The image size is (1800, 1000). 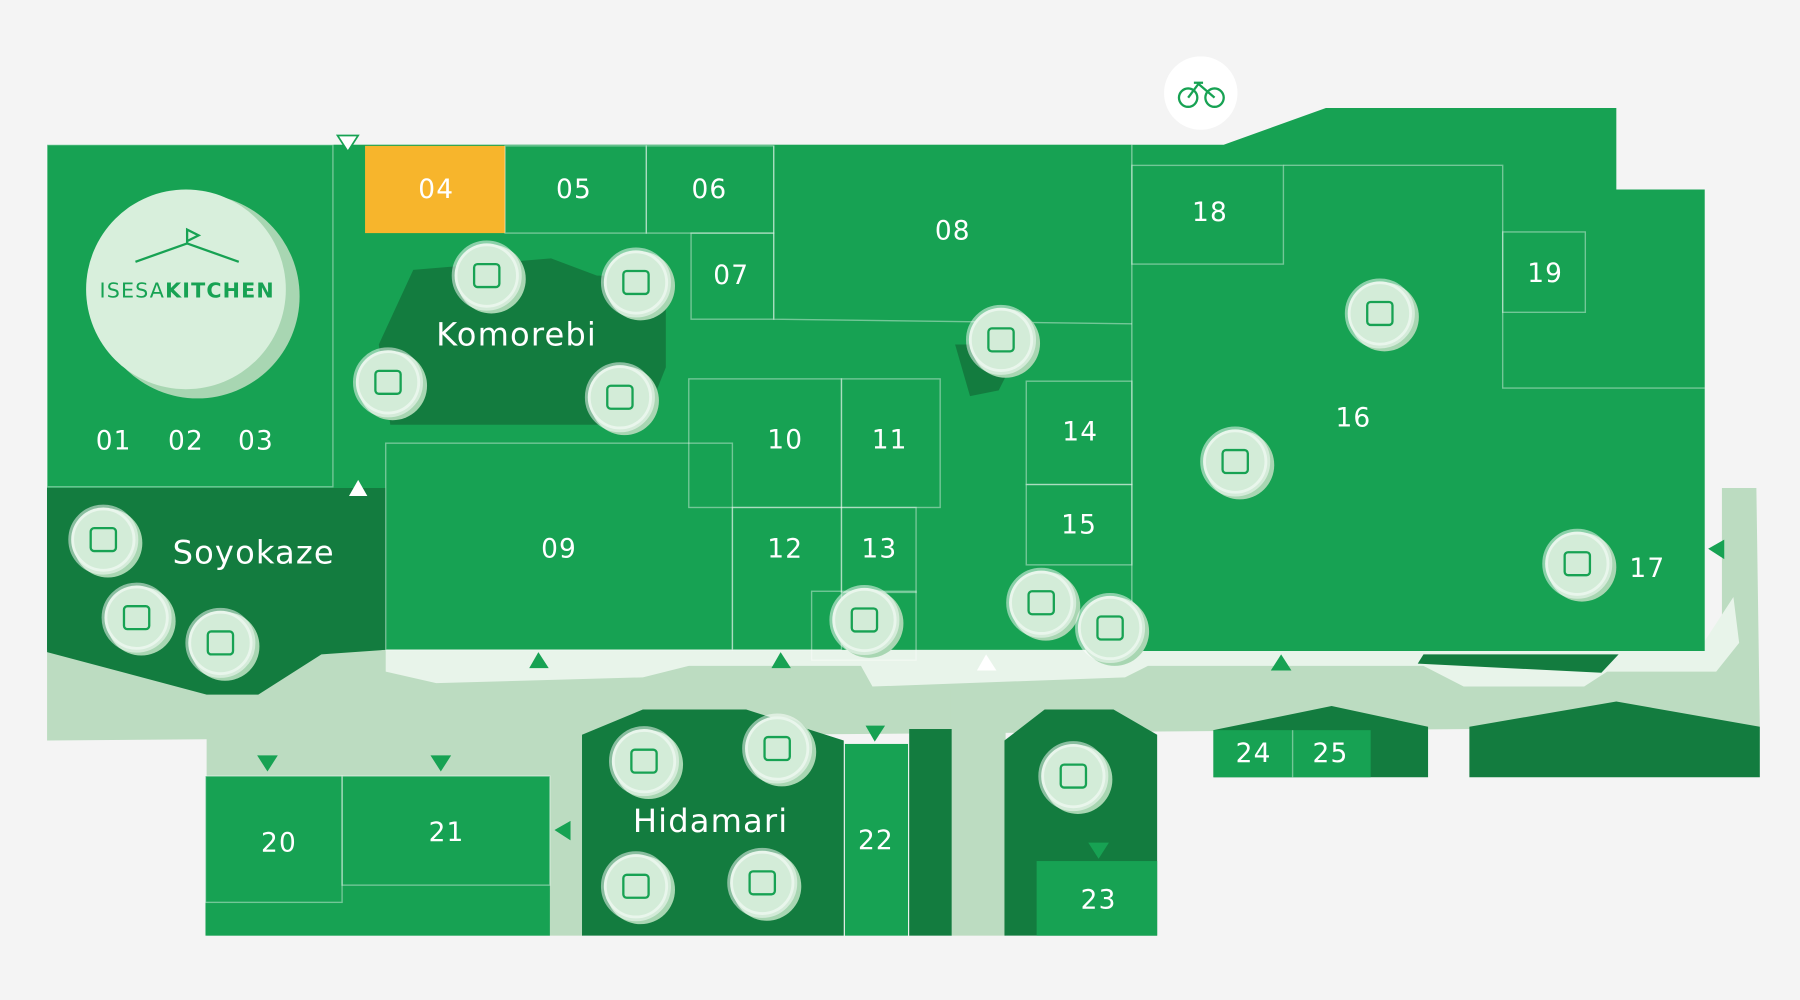 I want to click on unit-label: 14, so click(x=1080, y=431).